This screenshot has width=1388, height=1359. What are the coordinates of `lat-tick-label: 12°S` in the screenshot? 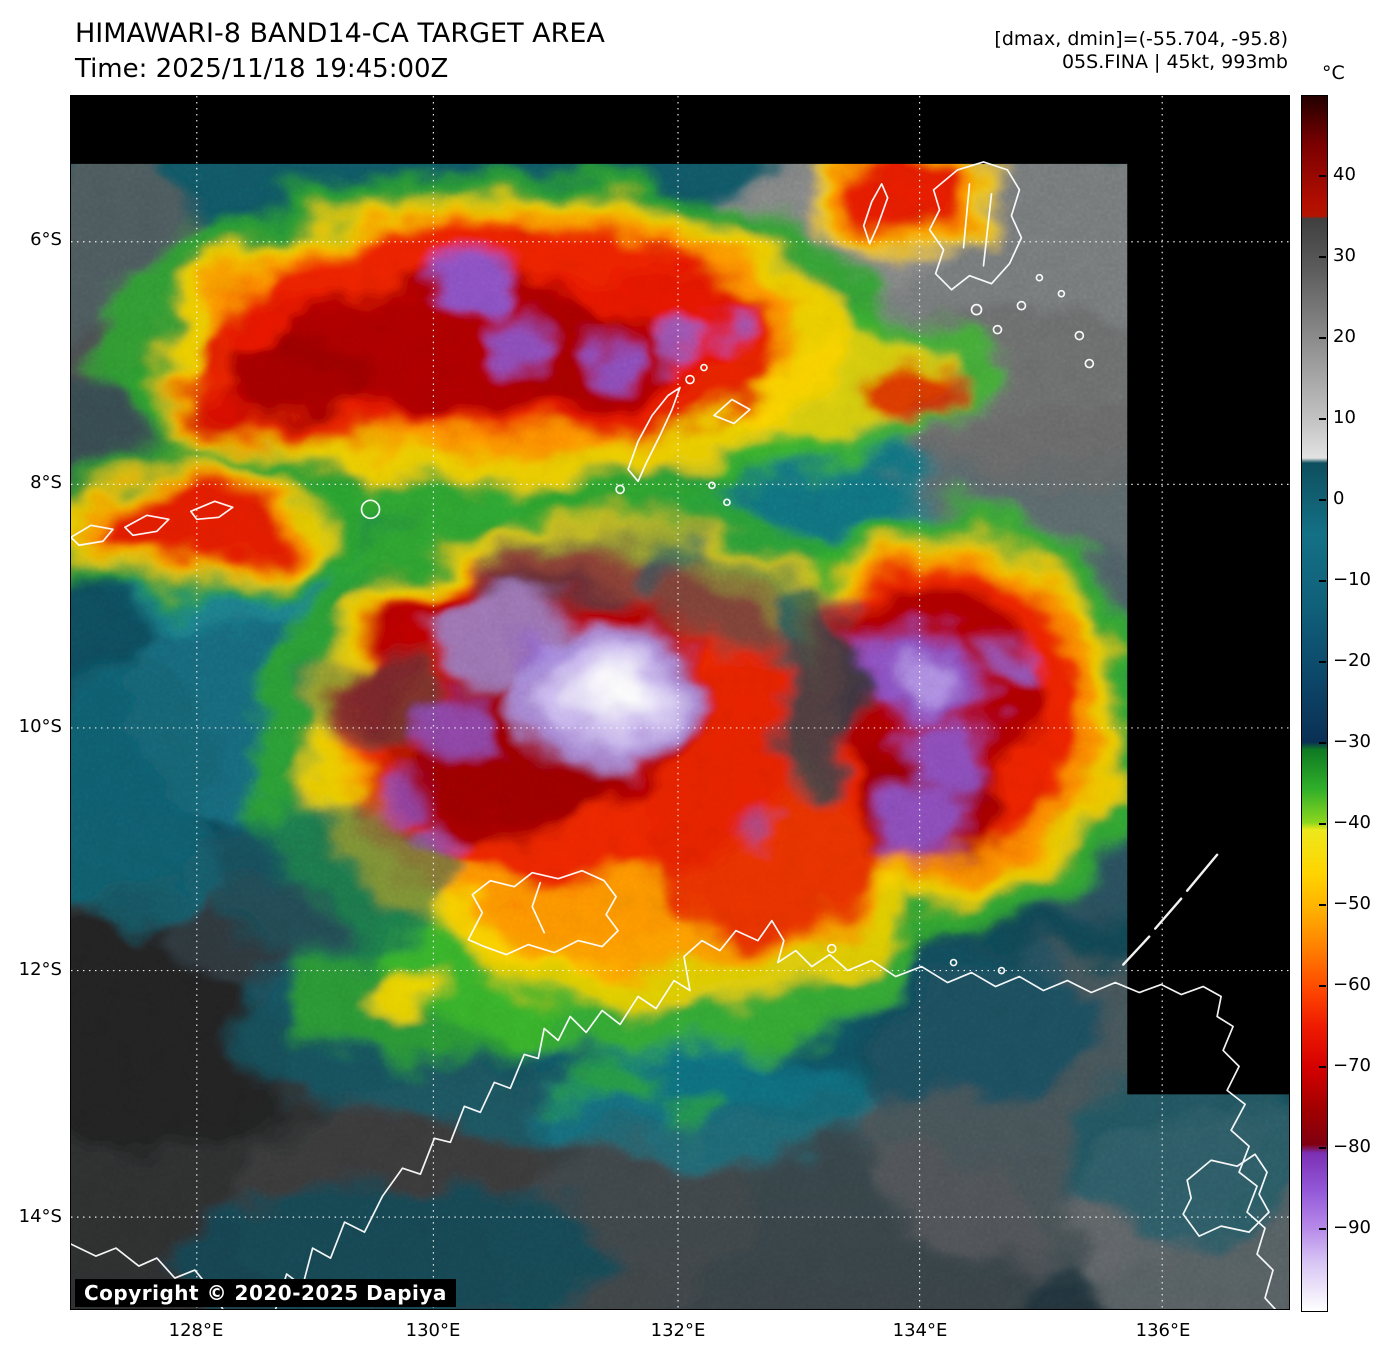 It's located at (40, 969).